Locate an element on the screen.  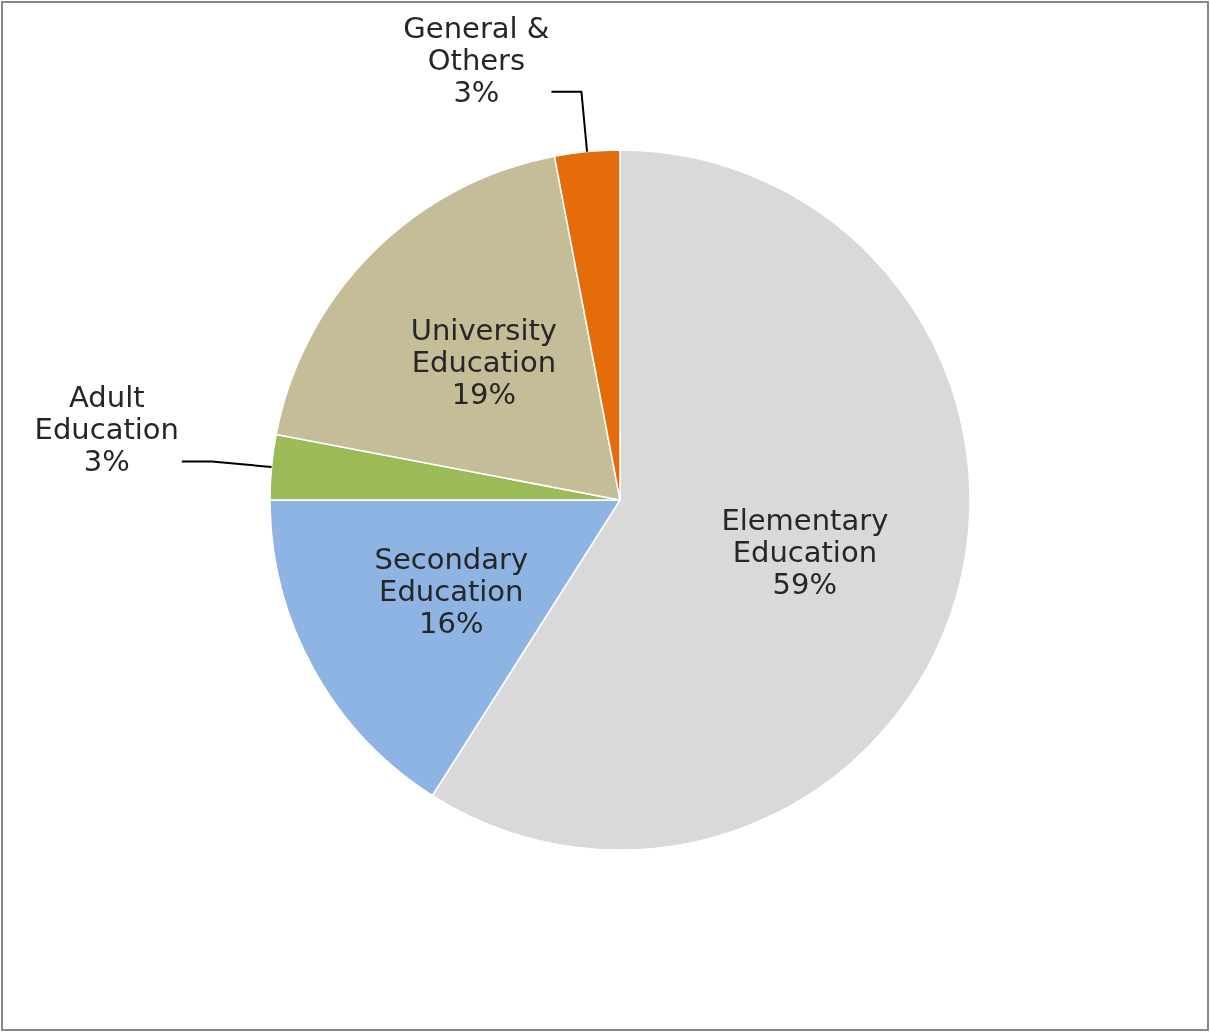
slice-label: Adult Education is located at coordinates (107, 413).